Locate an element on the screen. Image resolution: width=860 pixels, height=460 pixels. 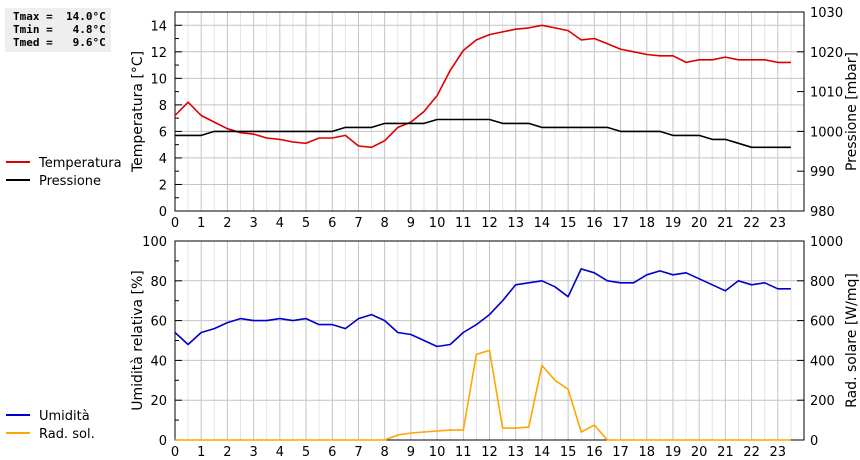
legend-label: Umidità is located at coordinates (64, 416).